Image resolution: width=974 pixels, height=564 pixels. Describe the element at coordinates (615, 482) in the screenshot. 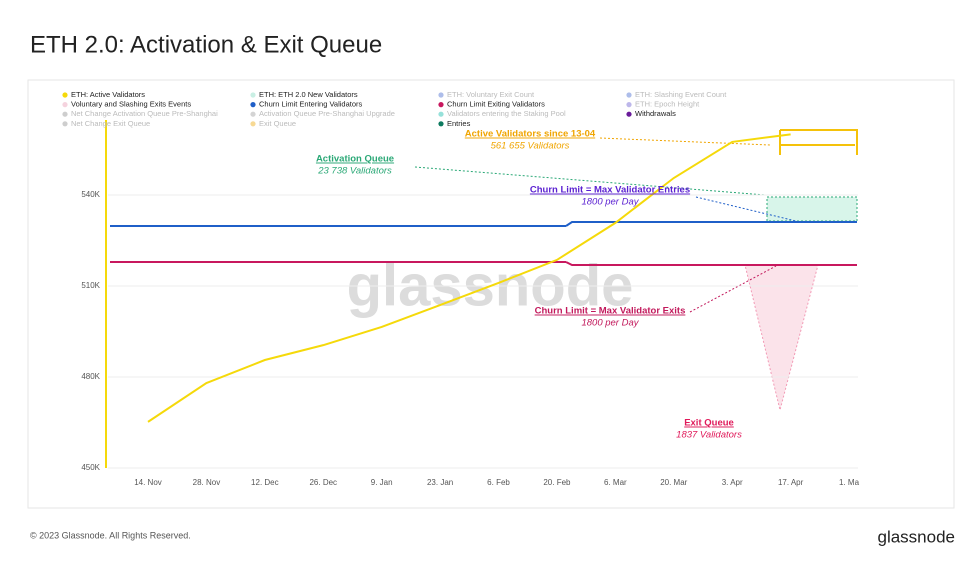

I see `x-tick-label: 6. Mar` at that location.